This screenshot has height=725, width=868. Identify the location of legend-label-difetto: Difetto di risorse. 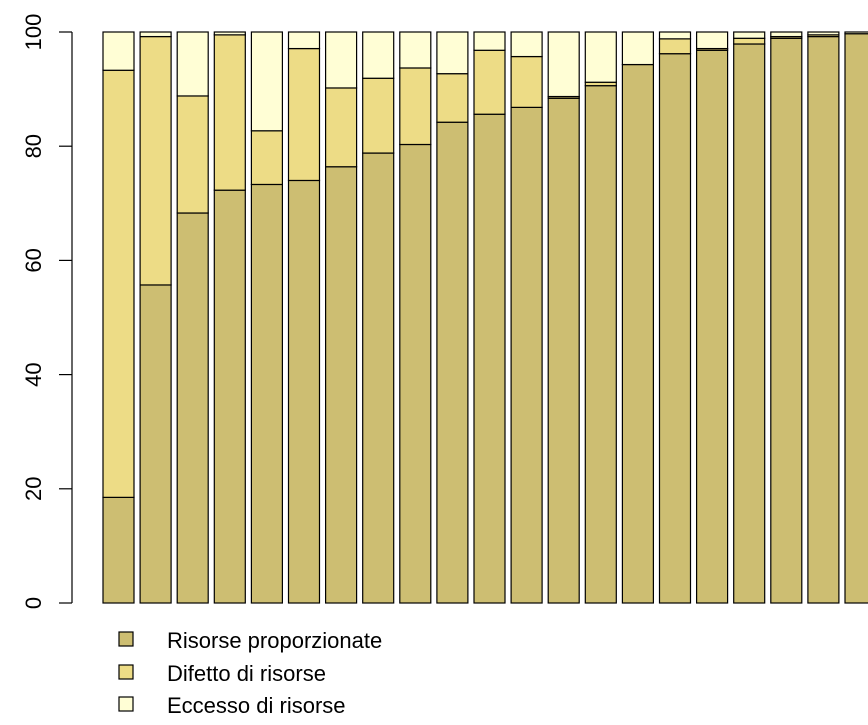
(246, 673).